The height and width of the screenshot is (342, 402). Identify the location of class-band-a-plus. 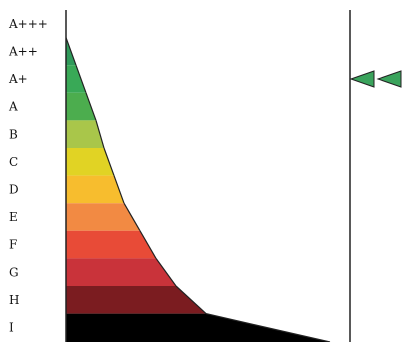
(76, 79).